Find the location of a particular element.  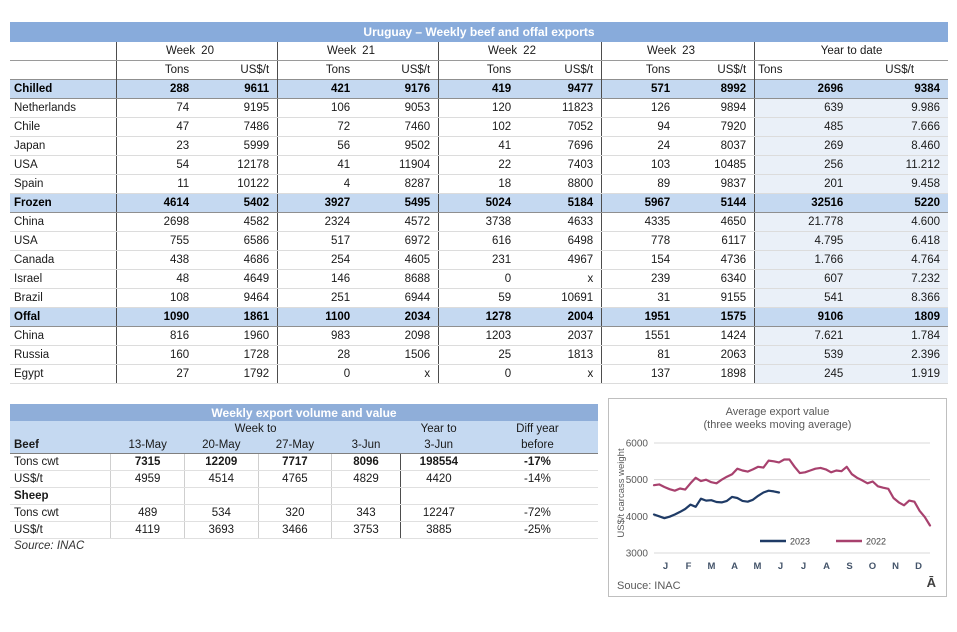

value-cell: 48 is located at coordinates (157, 279).